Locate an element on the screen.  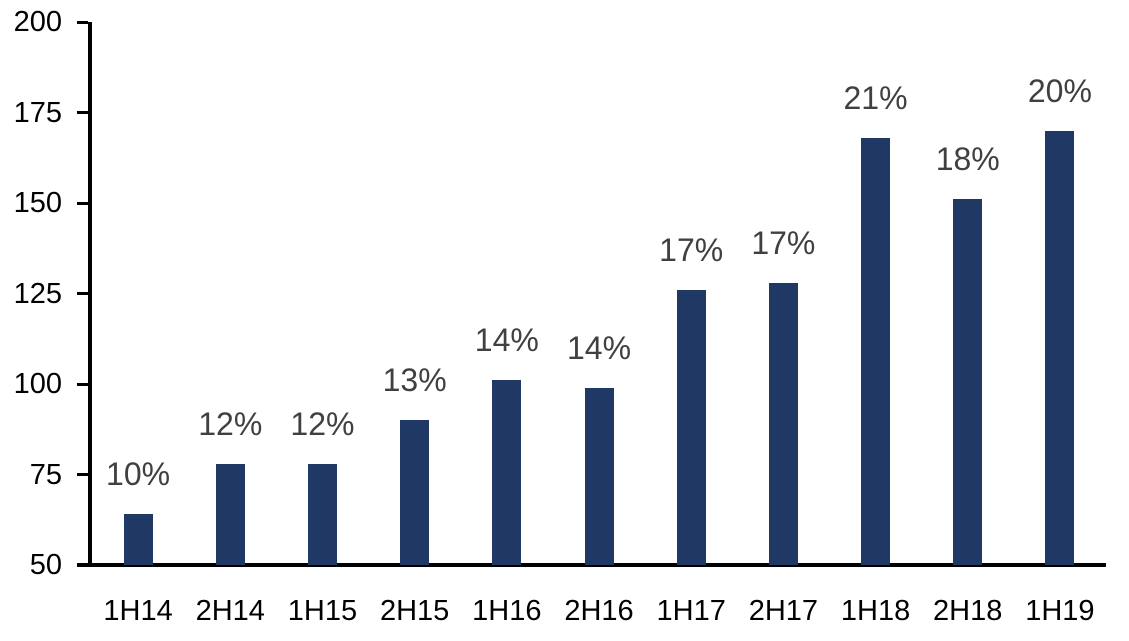
y-axis-line is located at coordinates (90, 294).